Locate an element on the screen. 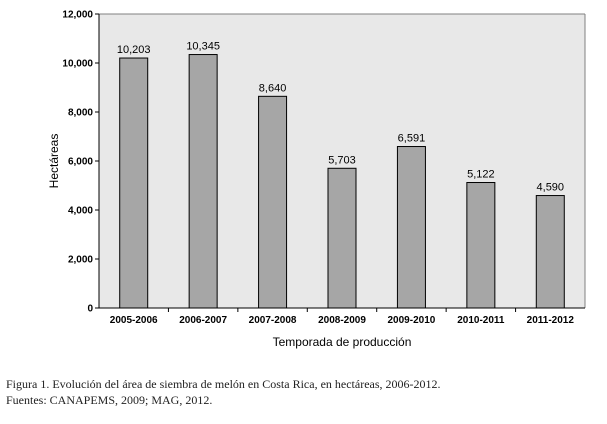 The image size is (607, 424). x-tick-label: 2008-2009 is located at coordinates (342, 320).